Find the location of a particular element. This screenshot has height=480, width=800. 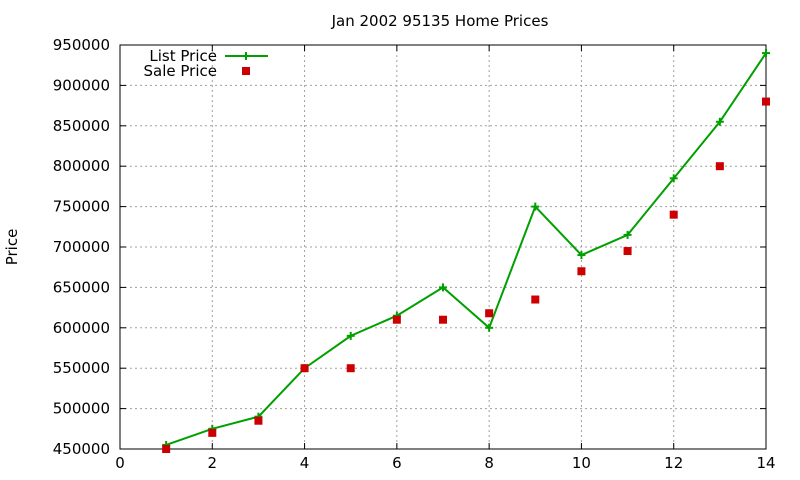

y-tick-label: 550000 is located at coordinates (81, 368).